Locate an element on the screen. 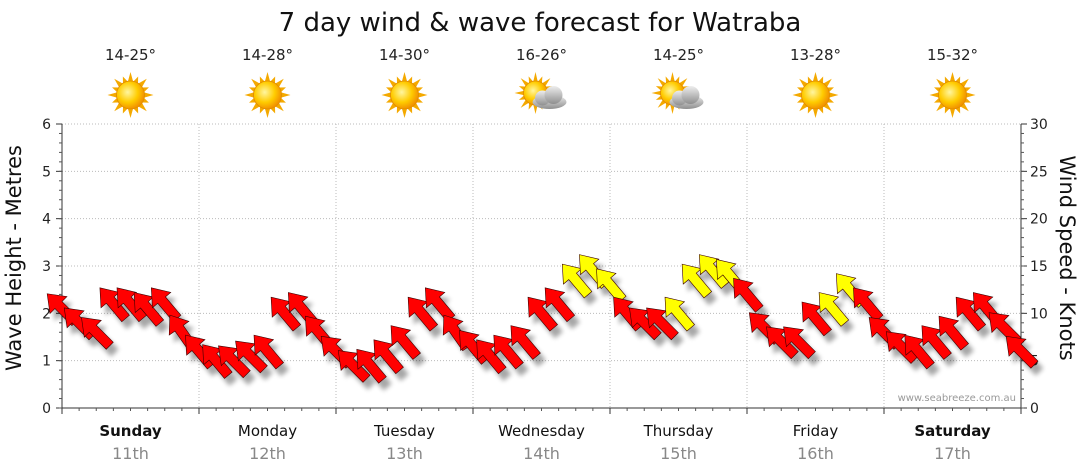 The height and width of the screenshot is (475, 1080). left-tick-label: 1 is located at coordinates (46, 362).